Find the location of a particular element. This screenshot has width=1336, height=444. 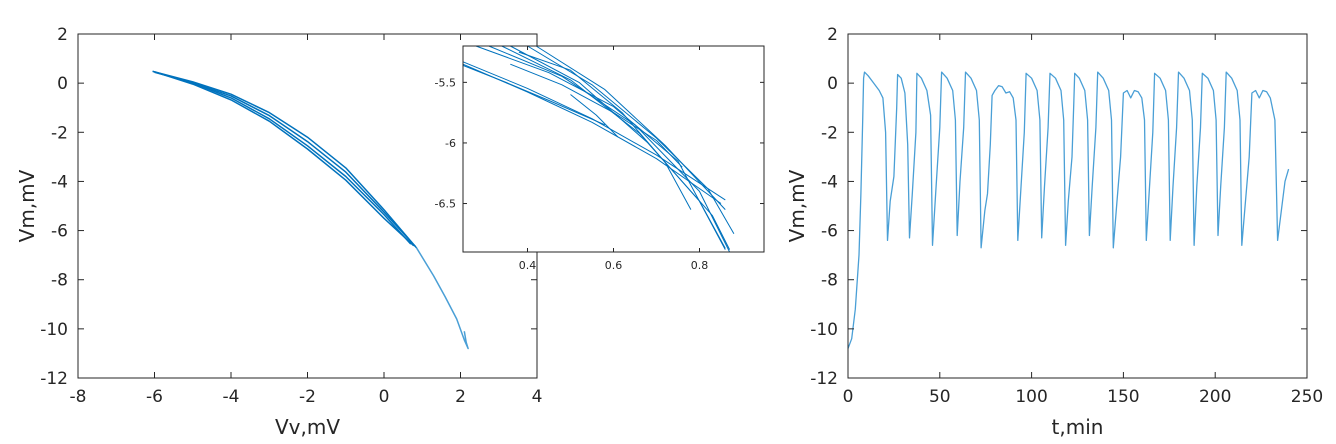

inset-zoom-panel: 0.4 0.6 0.8 -6.5 -6 -5.5 is located at coordinates (600, 158).